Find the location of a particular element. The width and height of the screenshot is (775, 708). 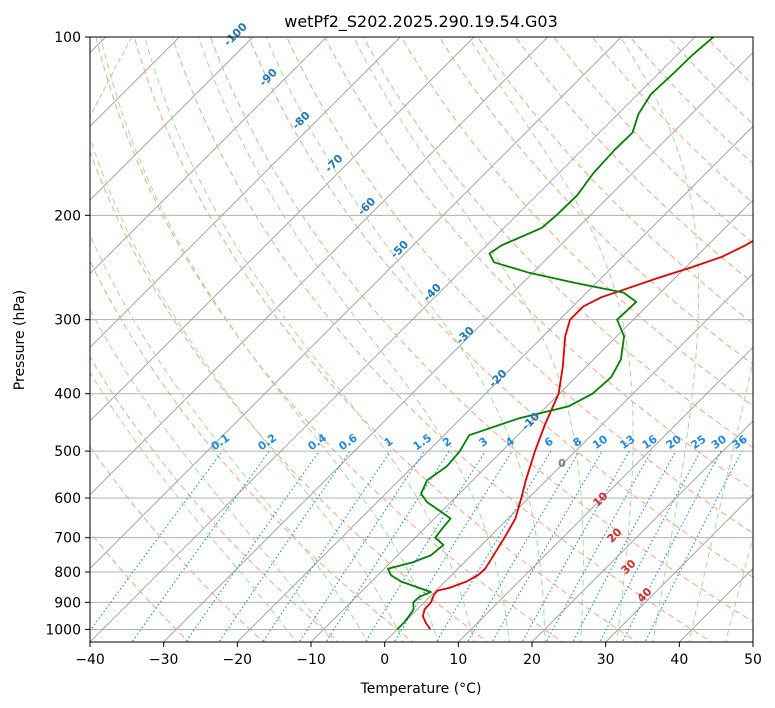

moist-adiabat-label: 30 is located at coordinates (629, 567).